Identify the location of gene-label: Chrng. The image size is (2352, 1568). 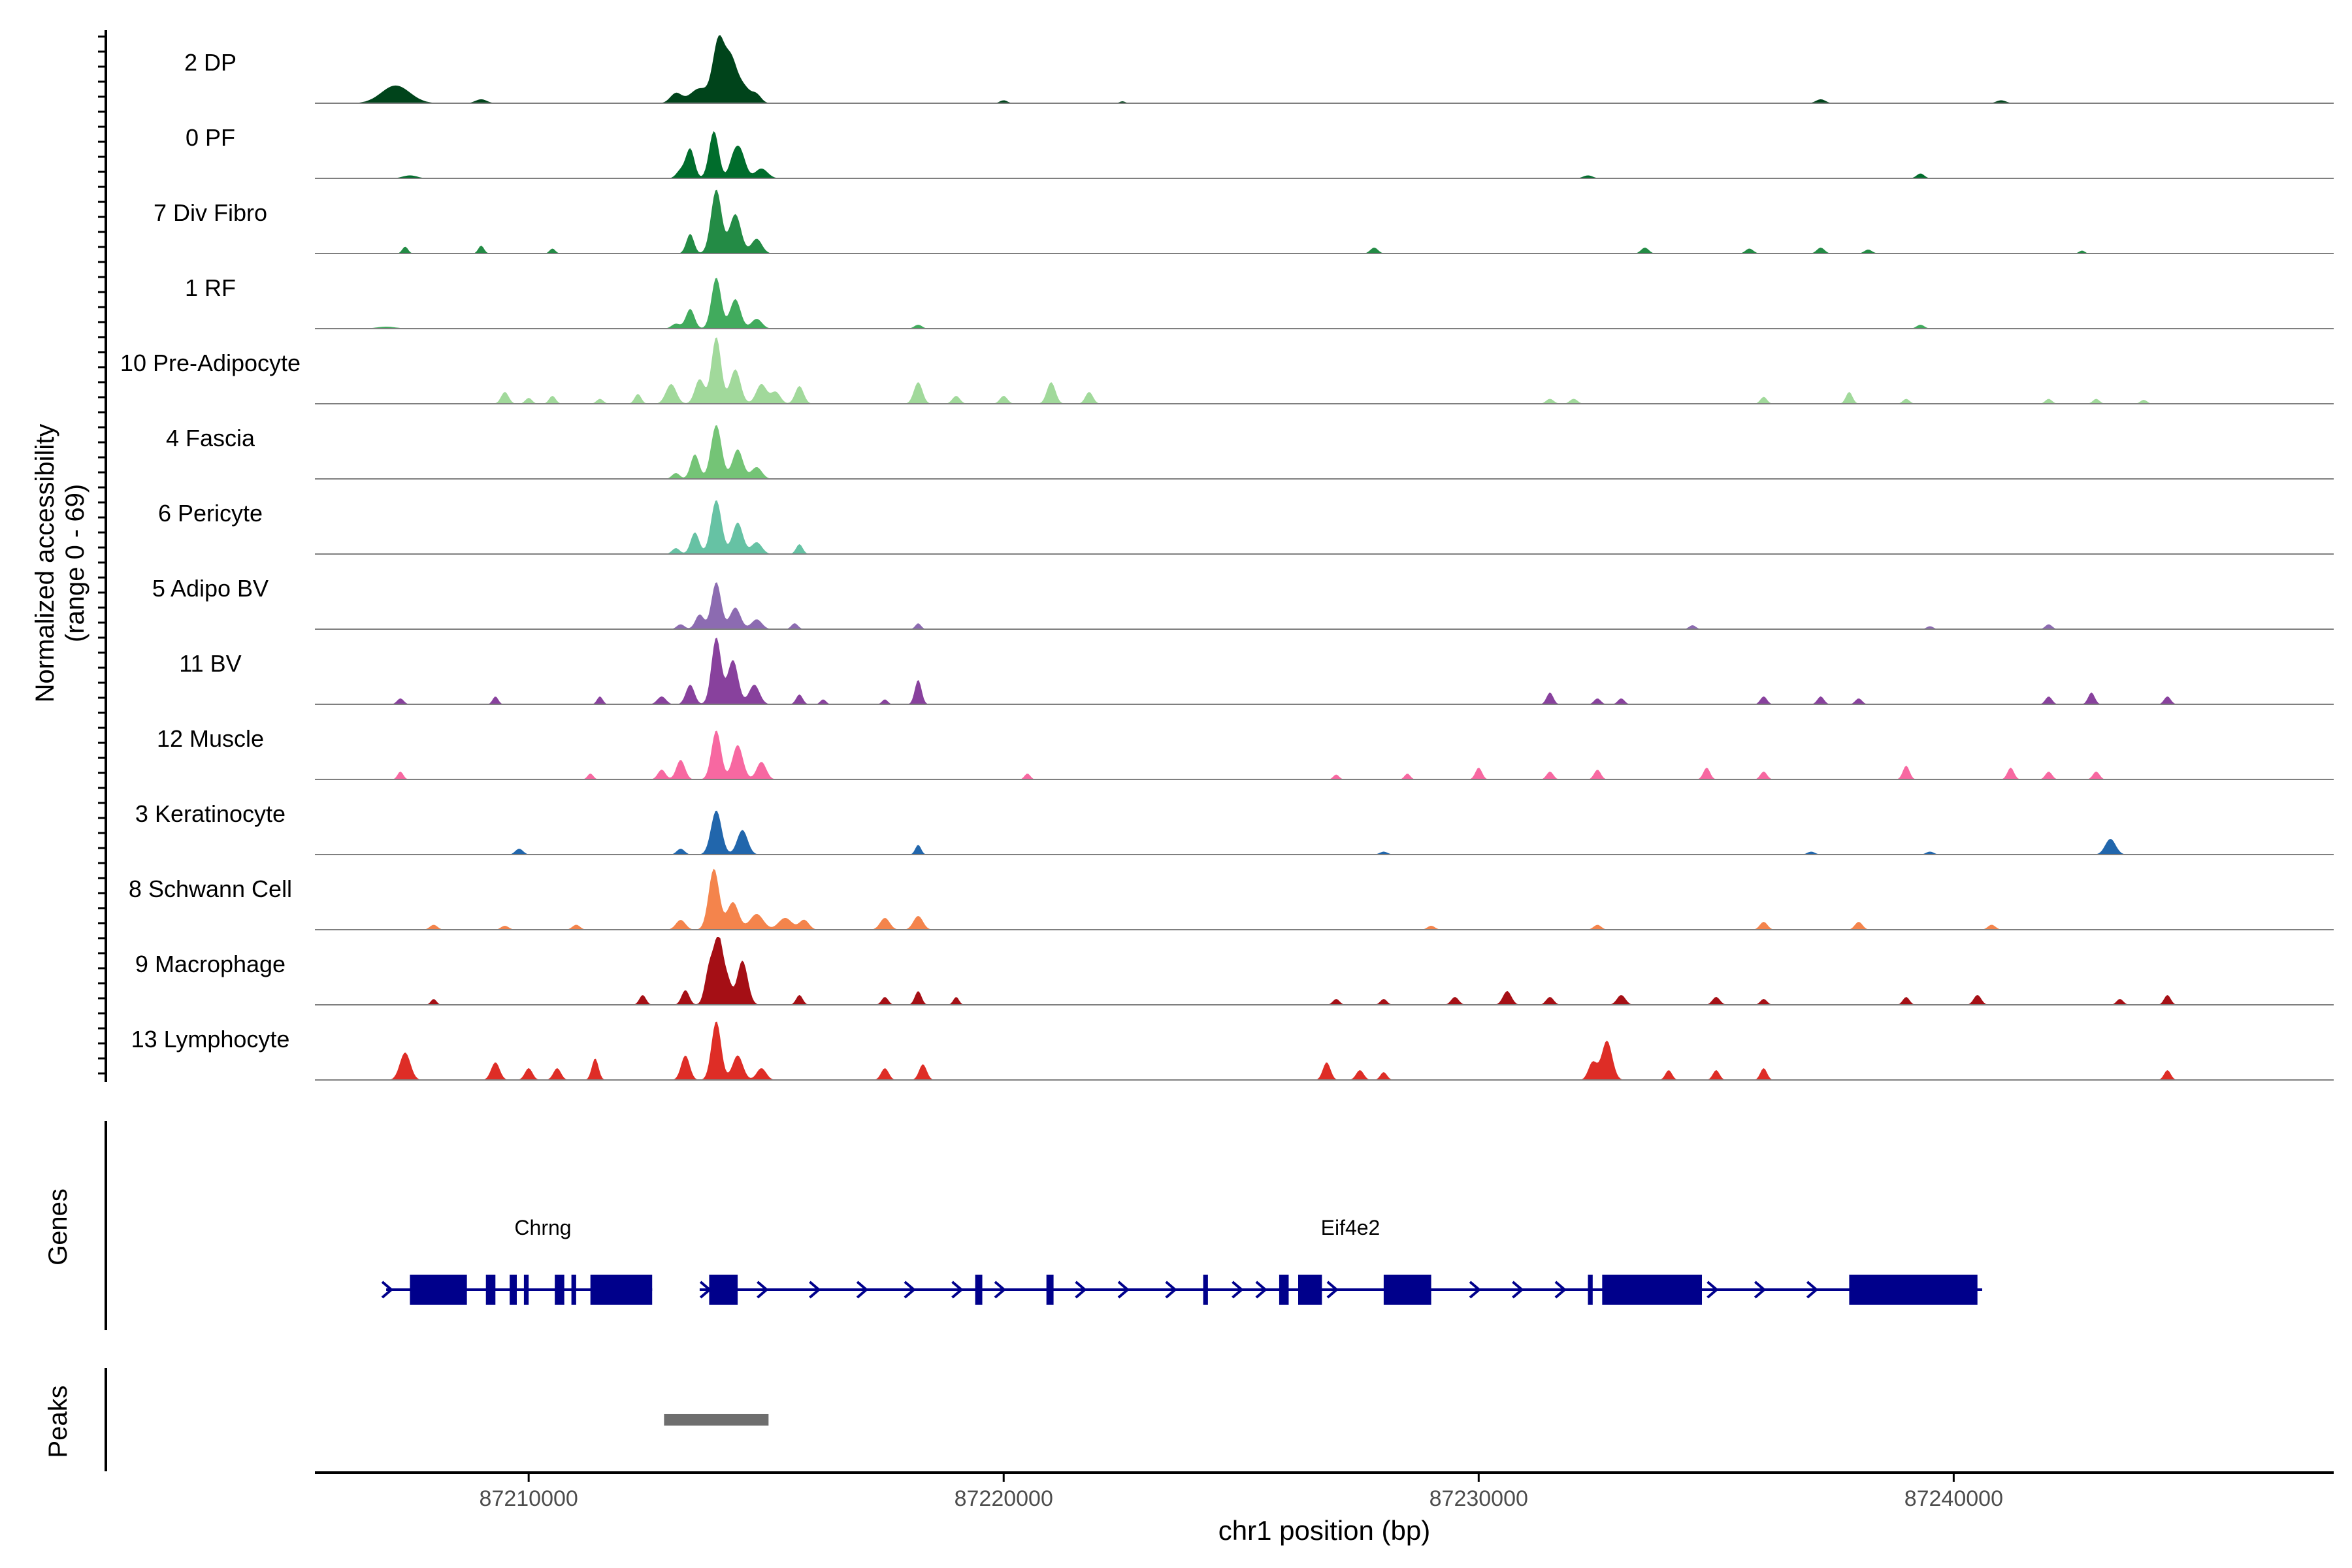
(542, 1227).